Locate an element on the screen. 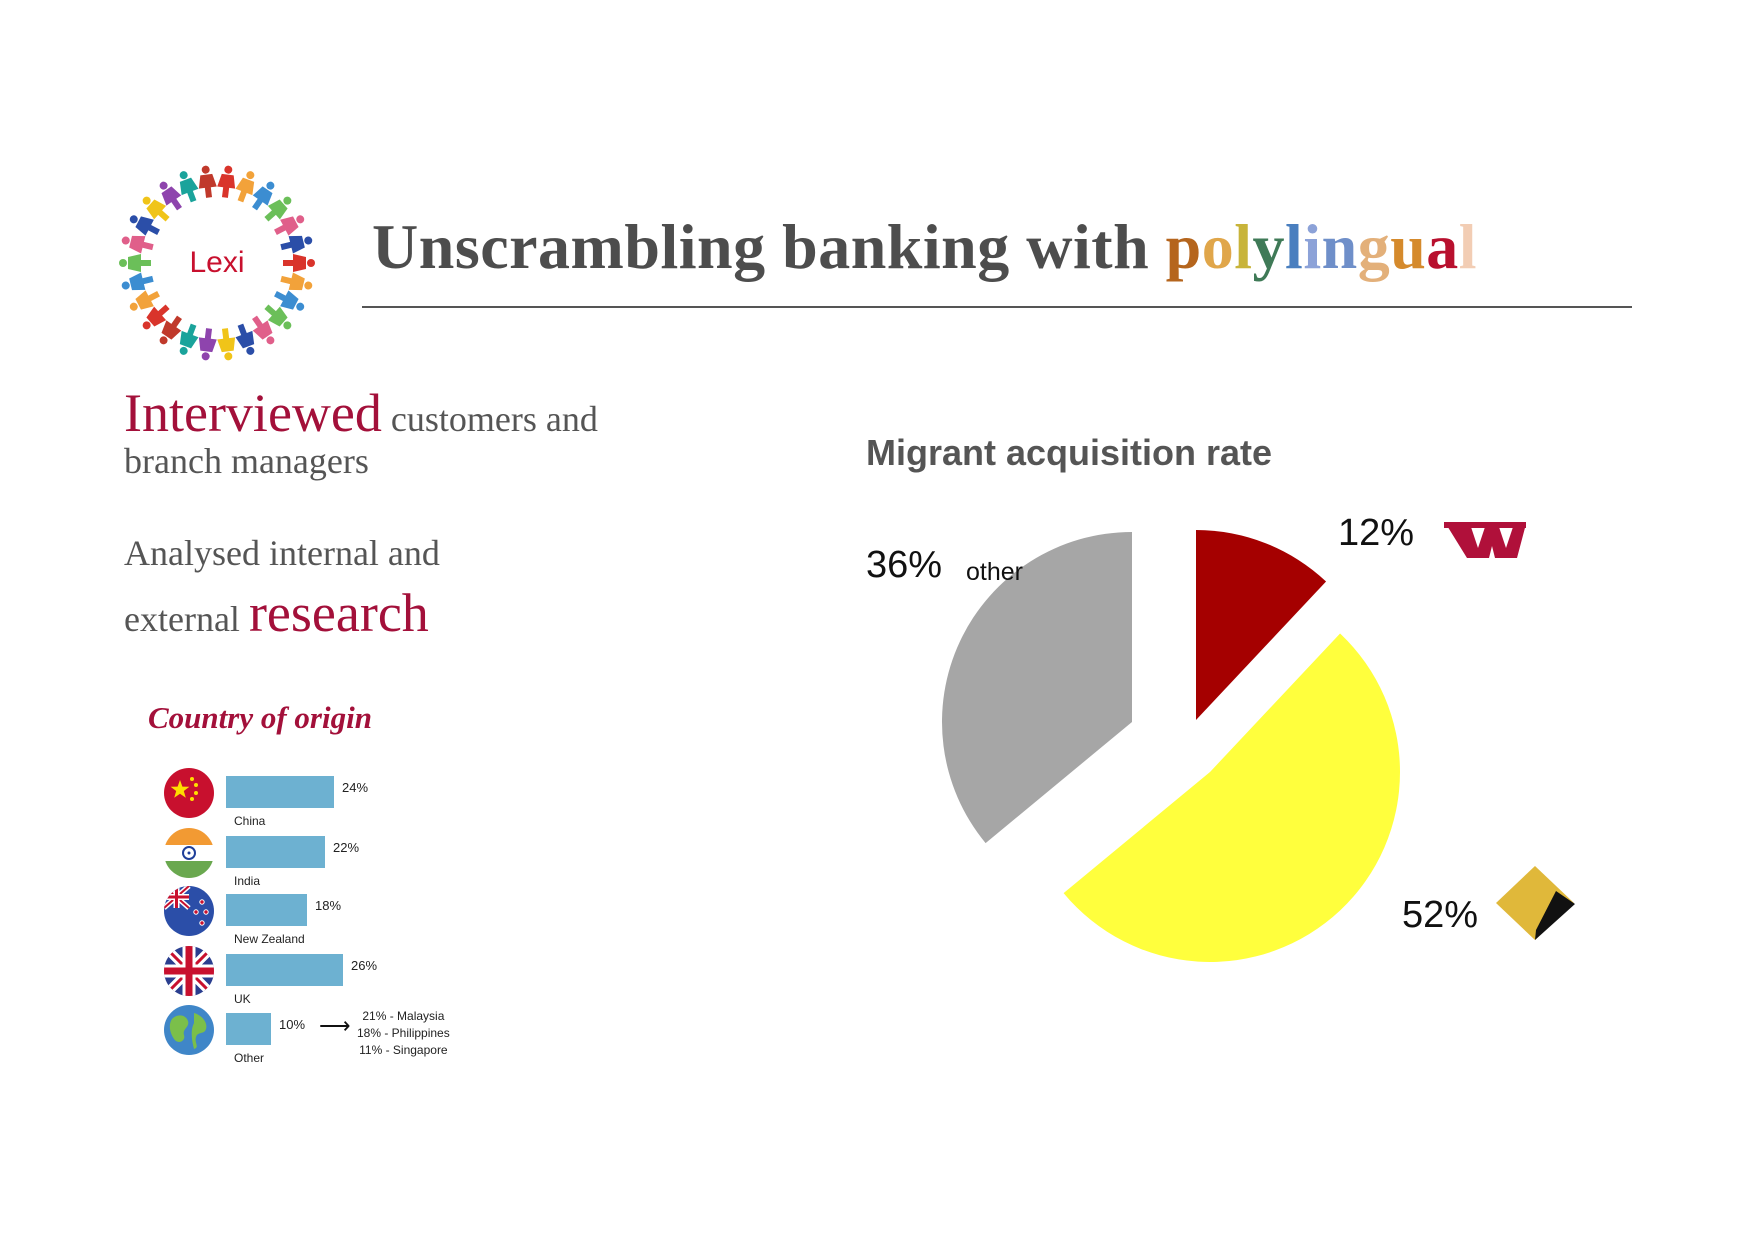  bar-new-zealand is located at coordinates (266, 910).